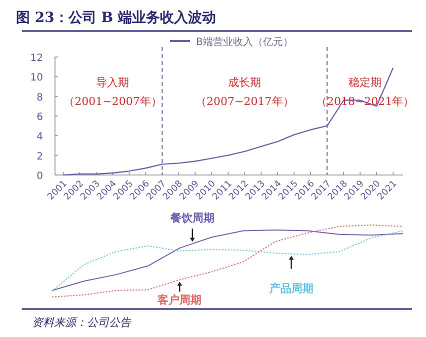  Describe the element at coordinates (291, 288) in the screenshot. I see `text: 产品周期` at that location.